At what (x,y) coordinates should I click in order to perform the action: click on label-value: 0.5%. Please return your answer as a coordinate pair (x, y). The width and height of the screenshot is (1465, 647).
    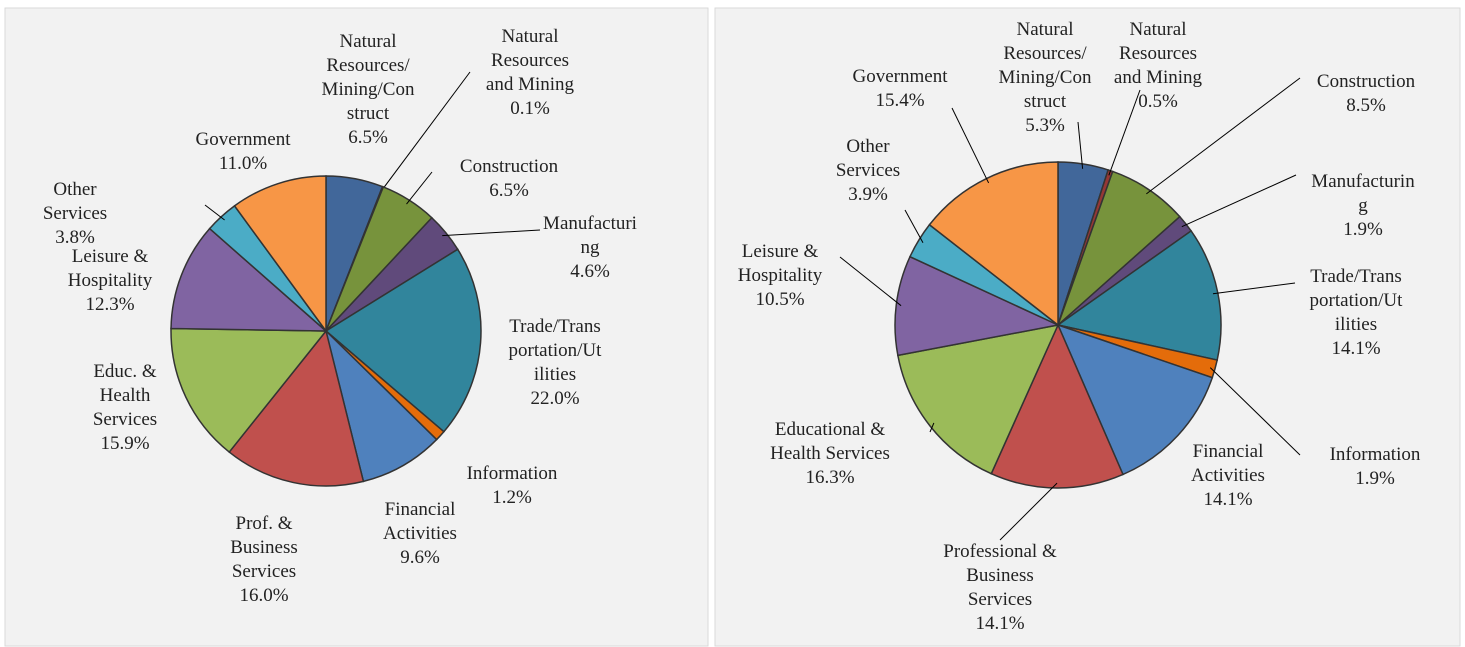
    Looking at the image, I should click on (1158, 101).